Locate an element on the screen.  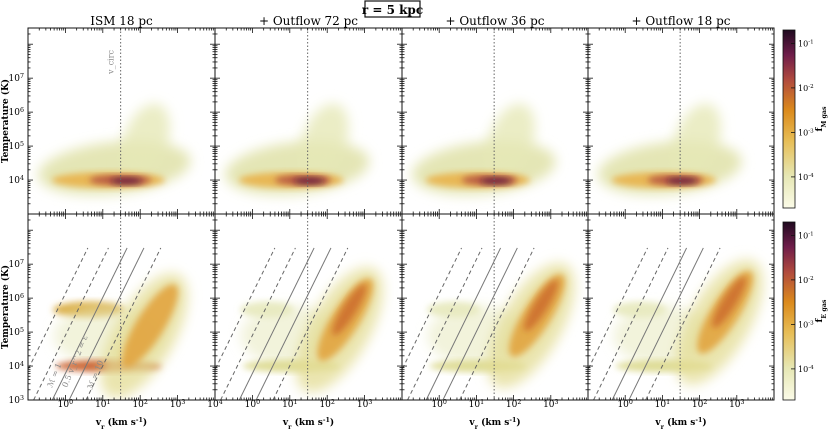
colorbar-label: fM gas is located at coordinates (821, 119).